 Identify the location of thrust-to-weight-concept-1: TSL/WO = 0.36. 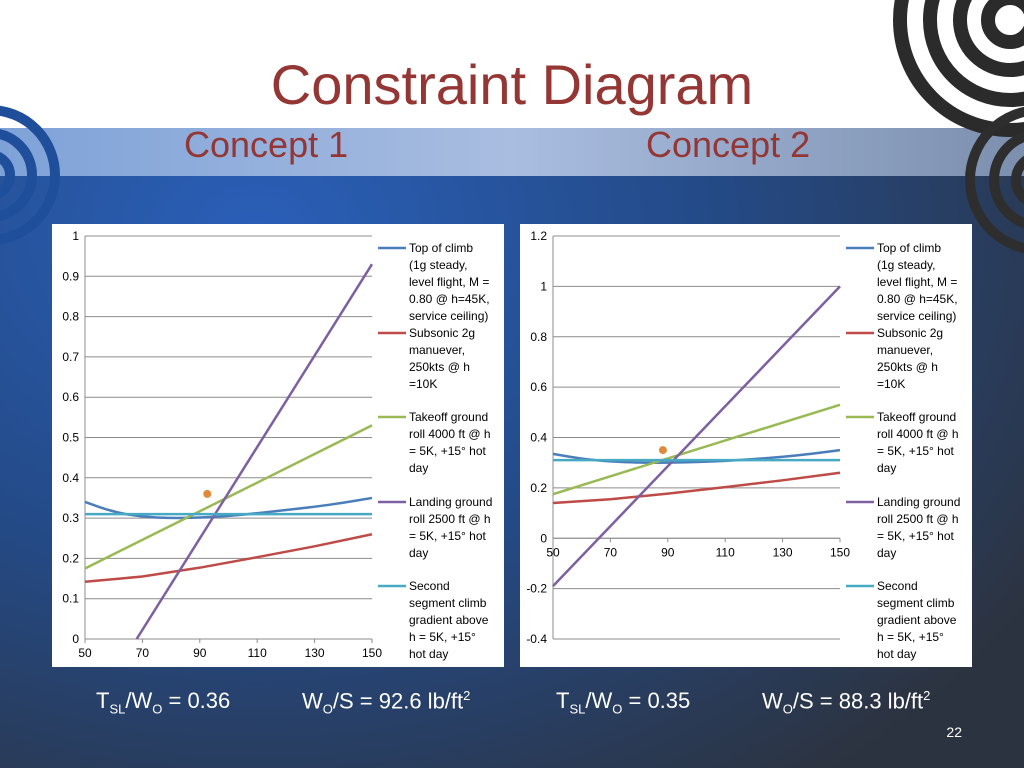
(163, 702).